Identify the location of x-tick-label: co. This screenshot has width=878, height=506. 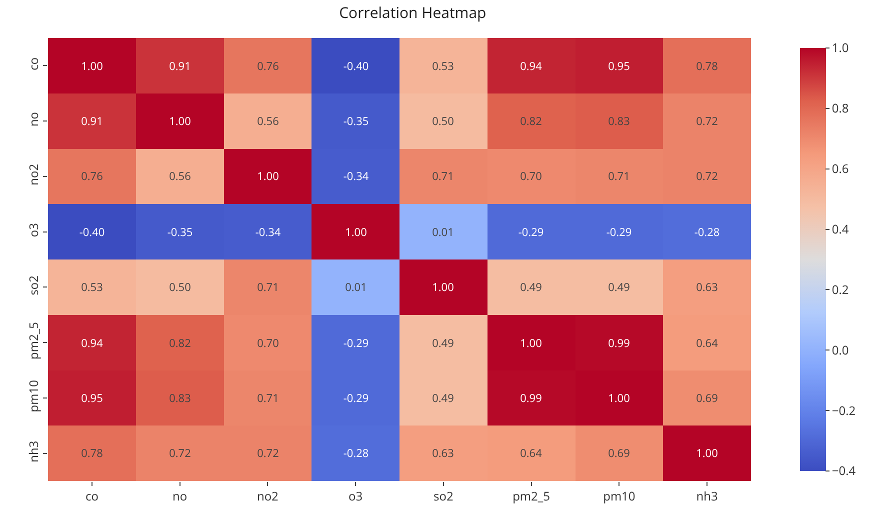
(91, 495).